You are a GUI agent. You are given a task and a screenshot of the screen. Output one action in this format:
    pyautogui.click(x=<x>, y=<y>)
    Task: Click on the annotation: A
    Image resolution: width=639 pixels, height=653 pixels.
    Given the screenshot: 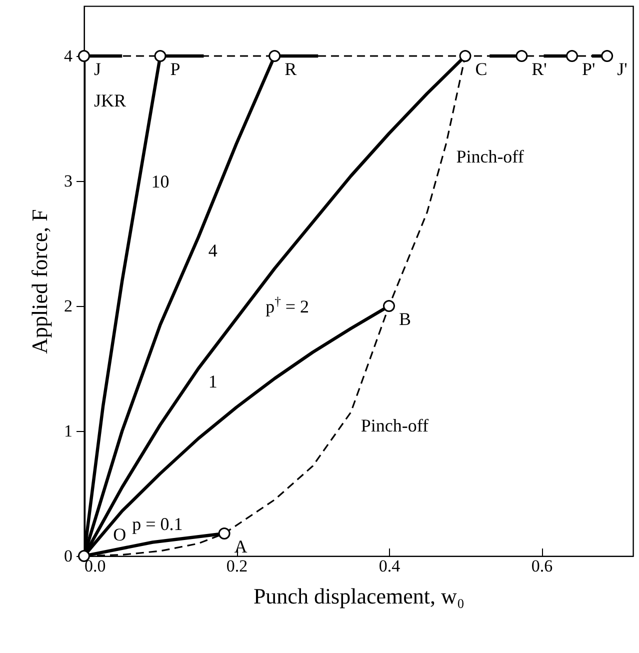 What is the action you would take?
    pyautogui.click(x=241, y=546)
    